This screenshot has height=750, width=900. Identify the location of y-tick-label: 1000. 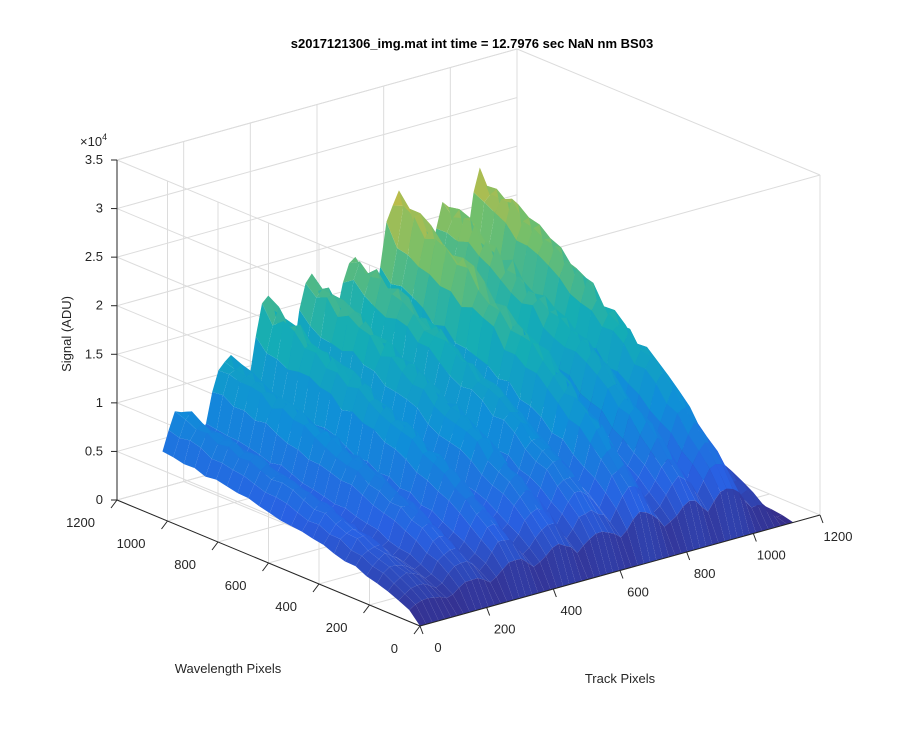
(131, 543).